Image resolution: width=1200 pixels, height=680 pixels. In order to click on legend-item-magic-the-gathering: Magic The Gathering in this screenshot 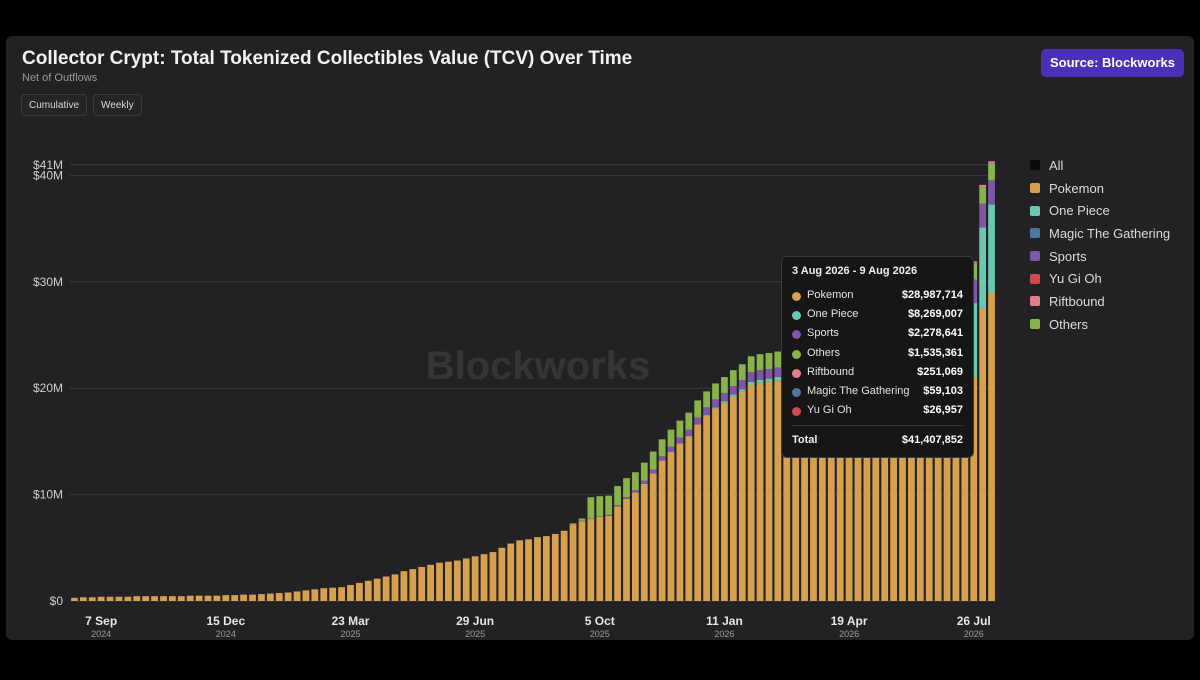, I will do `click(1100, 233)`.